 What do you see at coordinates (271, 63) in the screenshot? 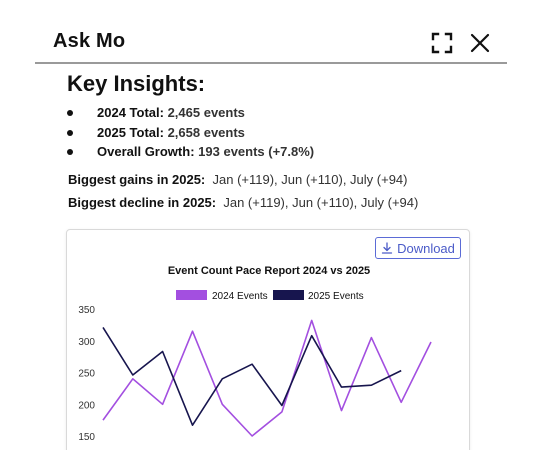
I see `header-divider` at bounding box center [271, 63].